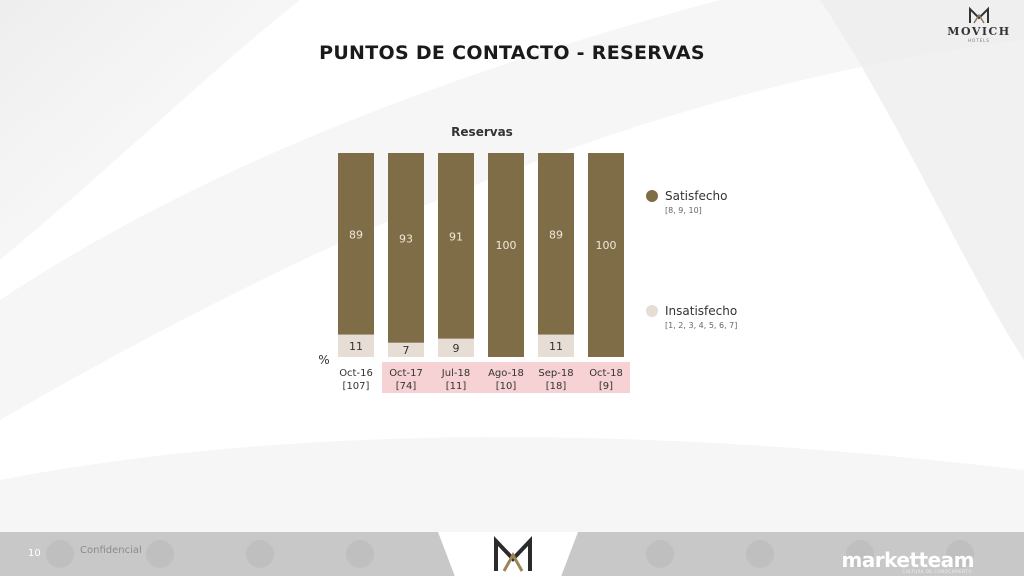  Describe the element at coordinates (556, 235) in the screenshot. I see `label-satisfecho-Sep-18: 89` at that location.